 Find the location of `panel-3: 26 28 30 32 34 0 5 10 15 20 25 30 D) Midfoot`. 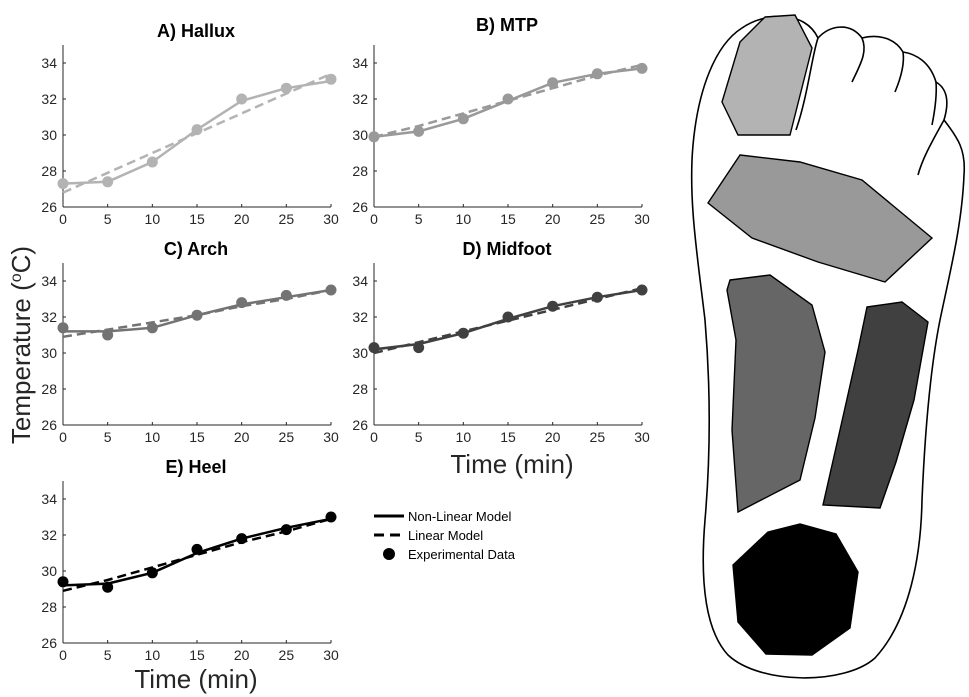

panel-3: 26 28 30 32 34 0 5 10 15 20 25 30 D) Midfoot is located at coordinates (501, 342).